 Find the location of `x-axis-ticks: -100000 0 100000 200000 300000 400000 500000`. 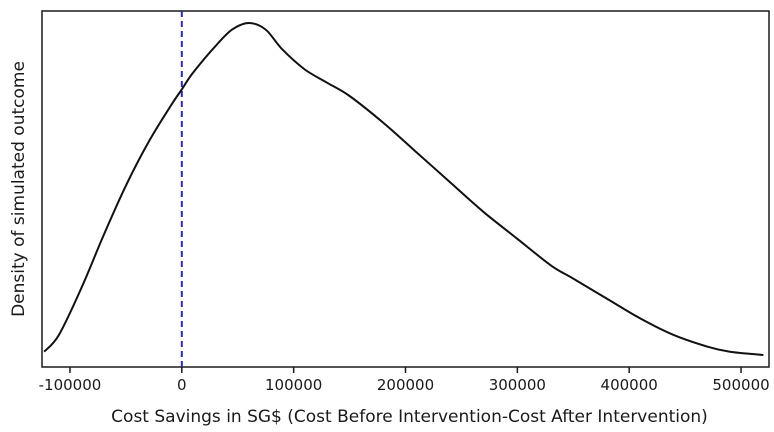

x-axis-ticks: -100000 0 100000 200000 300000 400000 500000 is located at coordinates (404, 380).